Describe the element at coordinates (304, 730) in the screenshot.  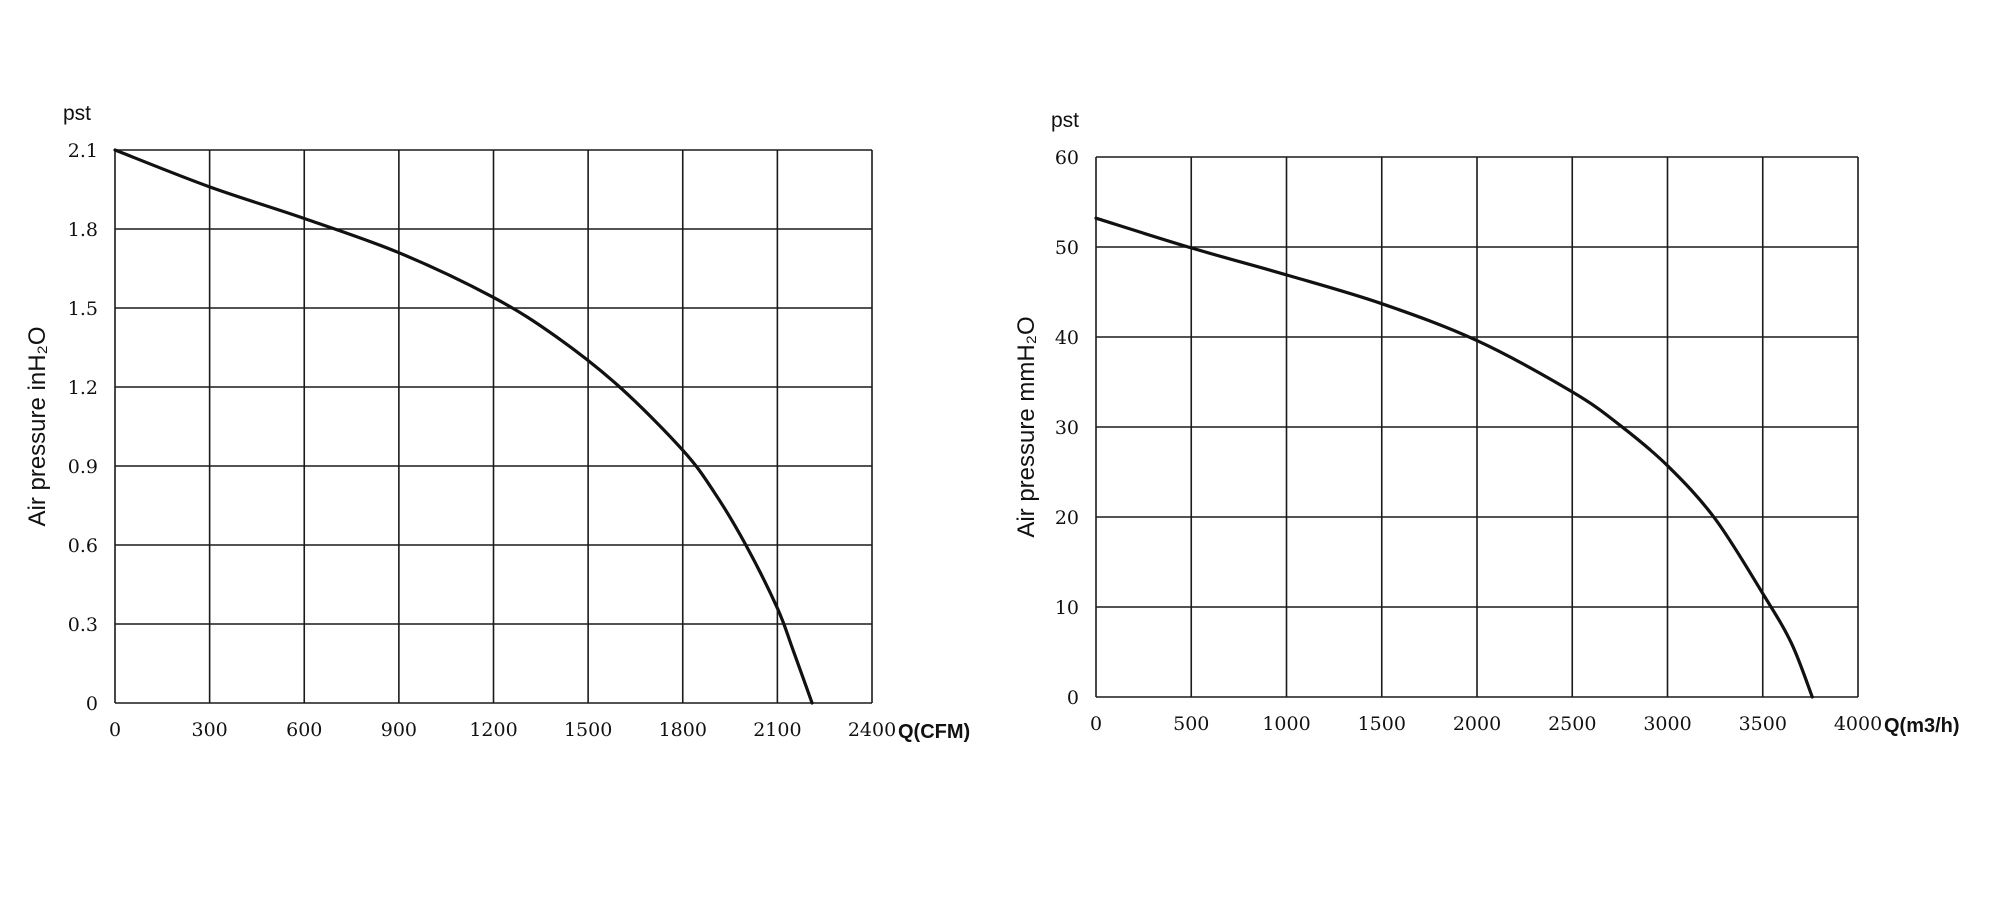
I see `x-tick-label: 600` at that location.